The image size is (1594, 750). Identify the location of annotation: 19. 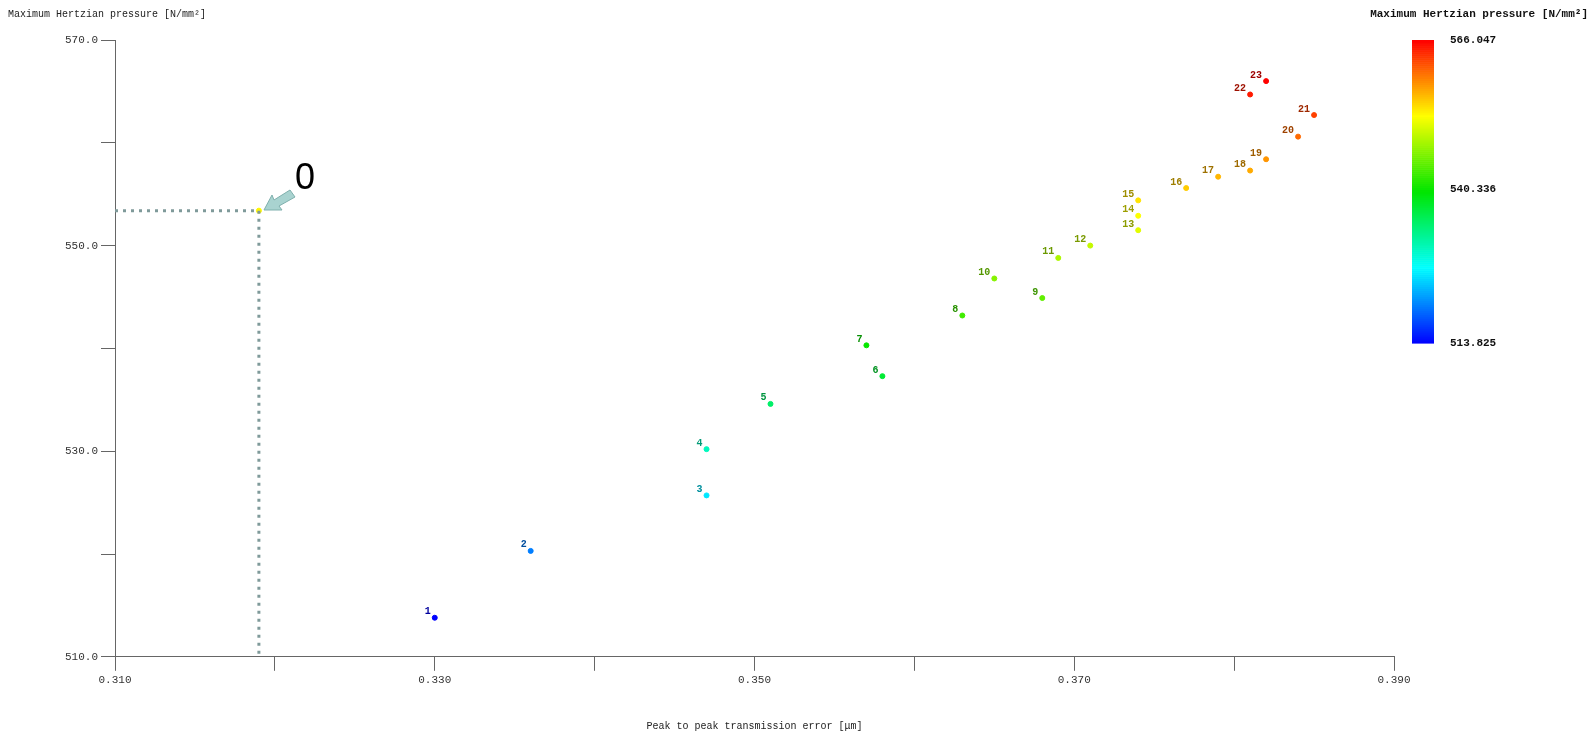
(1256, 153).